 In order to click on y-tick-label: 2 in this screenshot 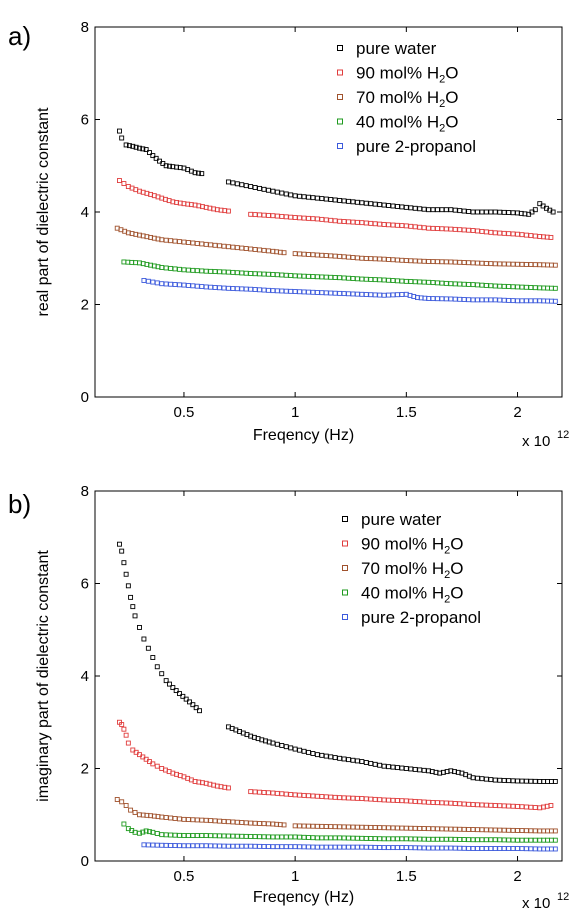, I will do `click(85, 769)`.